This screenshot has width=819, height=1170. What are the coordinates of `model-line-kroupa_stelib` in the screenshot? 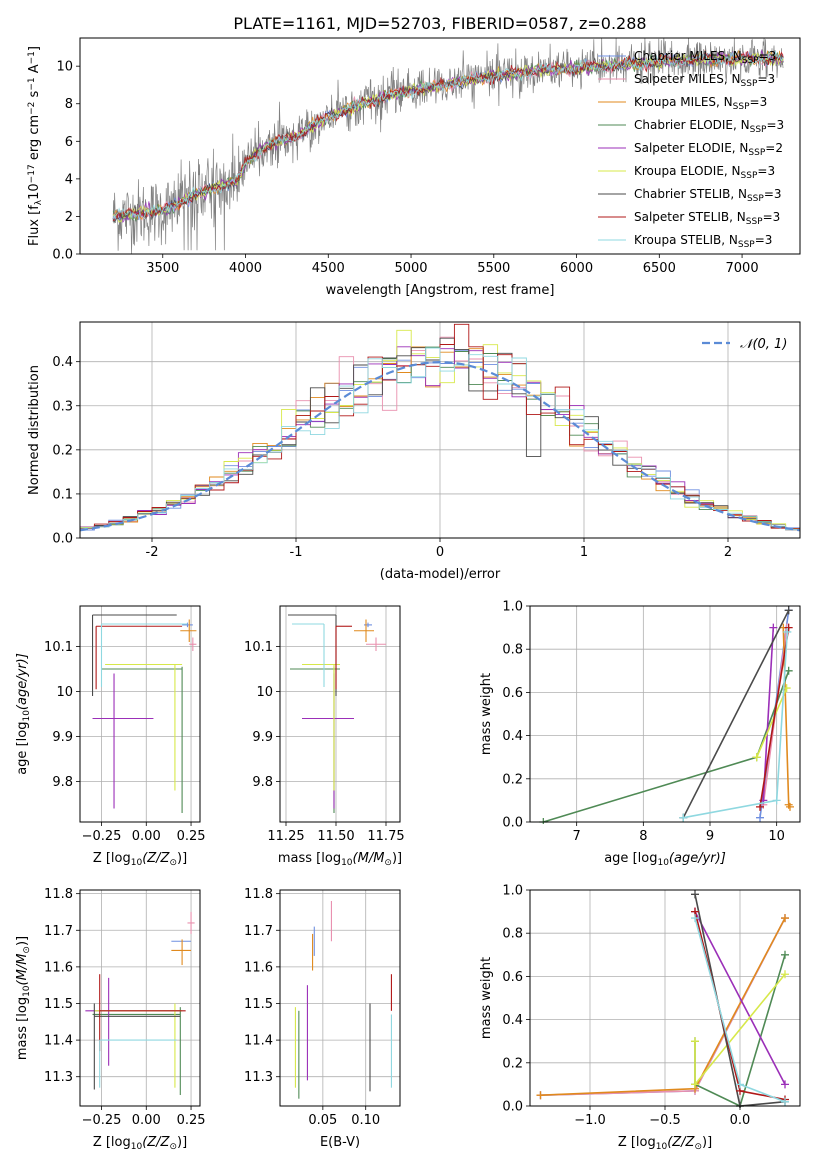 It's located at (448, 134).